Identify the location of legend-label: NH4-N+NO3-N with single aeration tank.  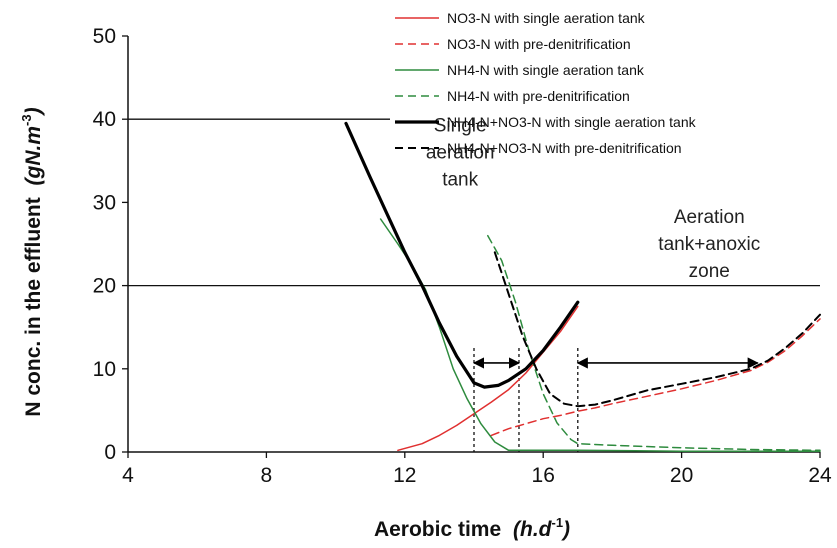
(572, 122).